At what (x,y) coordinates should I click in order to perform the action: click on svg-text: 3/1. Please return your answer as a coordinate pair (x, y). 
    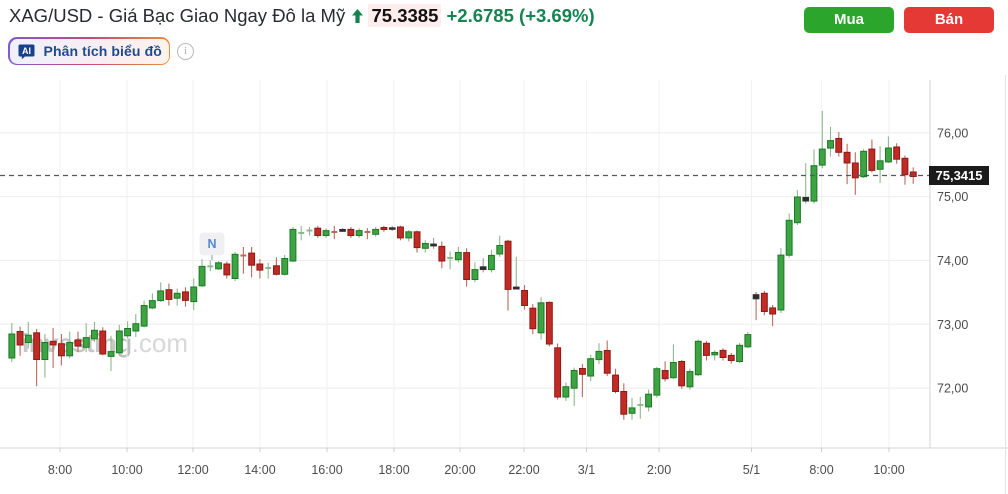
    Looking at the image, I should click on (586, 470).